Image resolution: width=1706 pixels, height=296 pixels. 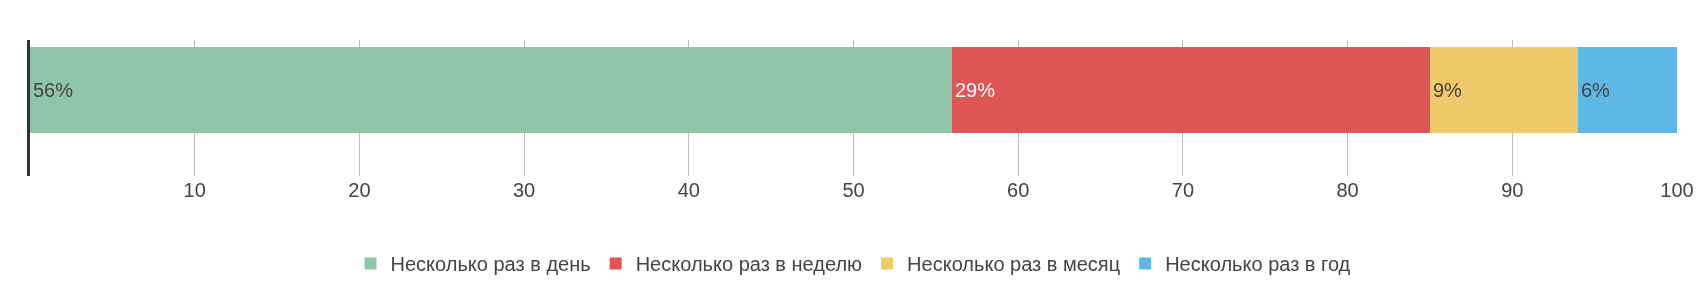 I want to click on x-tick-label: 60, so click(x=1018, y=190).